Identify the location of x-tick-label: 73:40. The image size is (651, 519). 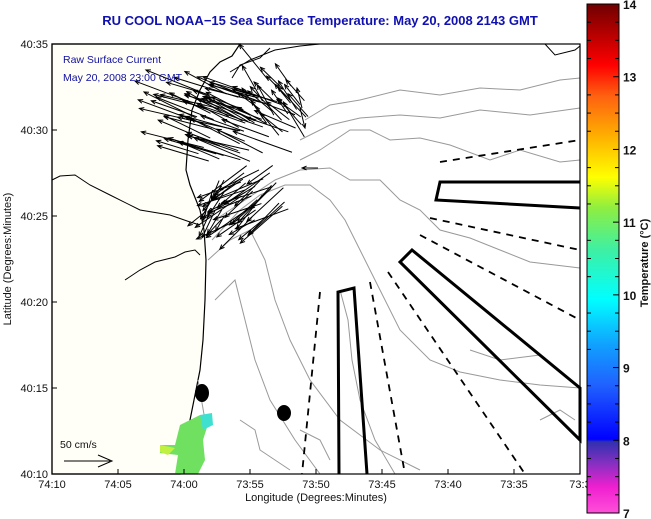
(448, 485).